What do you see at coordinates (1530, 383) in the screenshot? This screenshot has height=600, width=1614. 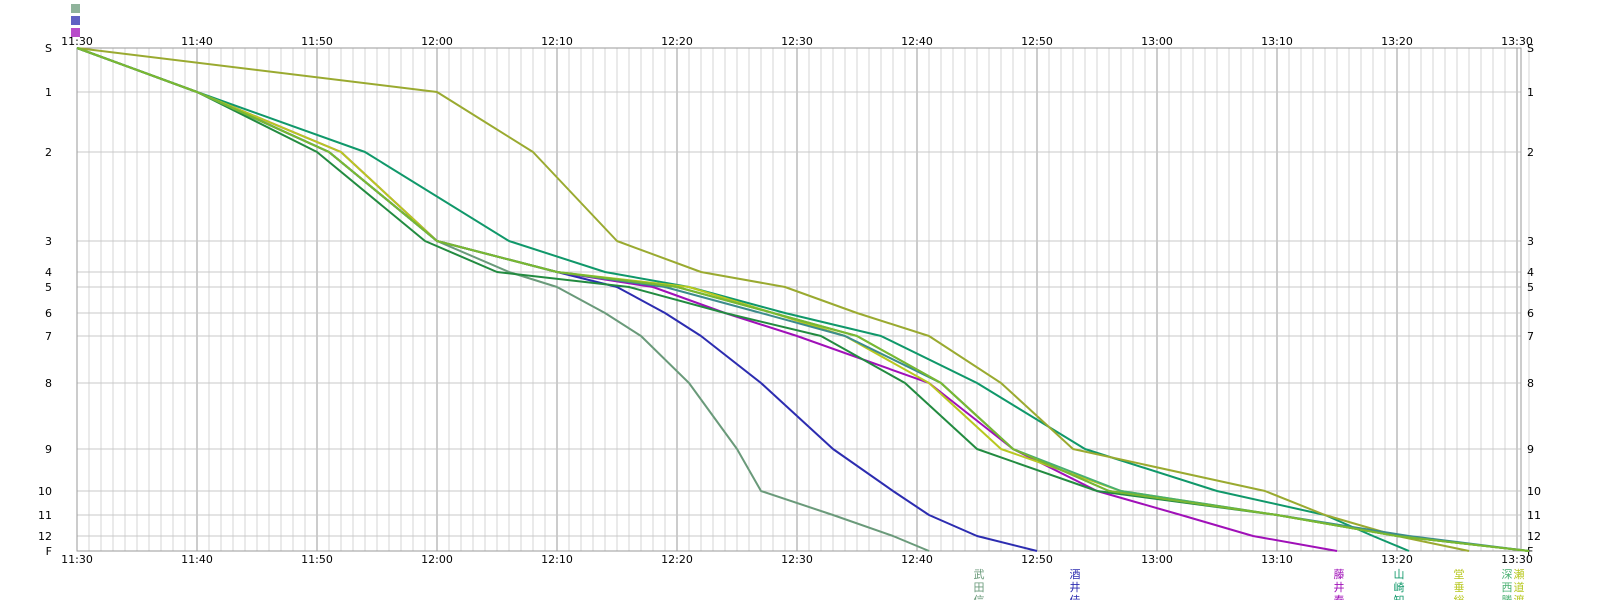 I see `y-tick-label-right: 8` at bounding box center [1530, 383].